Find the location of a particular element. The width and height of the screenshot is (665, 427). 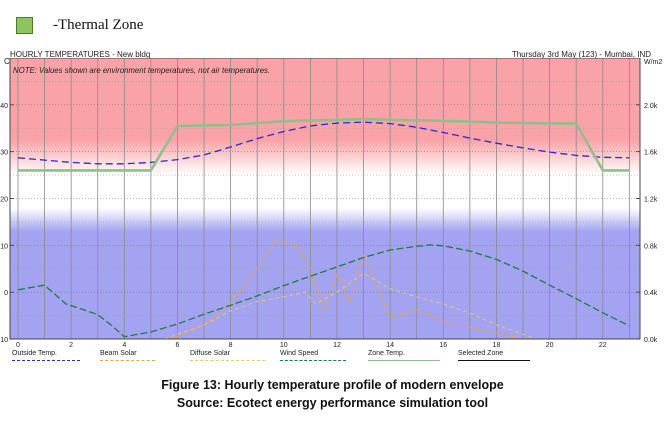

series-outside-temp is located at coordinates (323, 143).